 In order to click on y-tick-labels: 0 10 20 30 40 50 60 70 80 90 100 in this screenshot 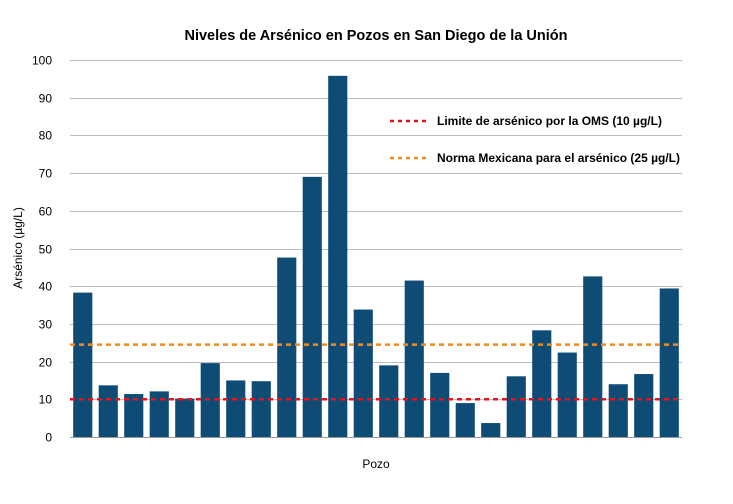, I will do `click(42, 249)`.